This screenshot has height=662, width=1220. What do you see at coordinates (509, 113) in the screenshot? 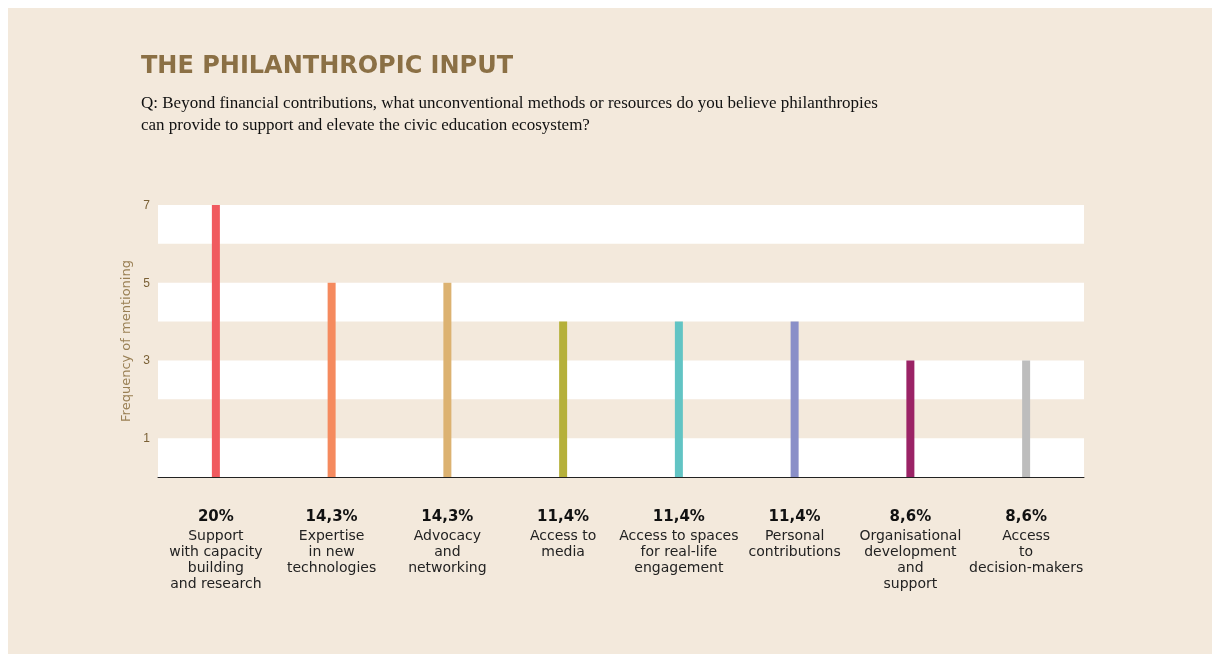
I see `chart-subtitle: Q: Beyond financial contributions, what unconventional methods or resources do you believe philanthropies can provide to support and elevate the civic education ecosystem?` at bounding box center [509, 113].